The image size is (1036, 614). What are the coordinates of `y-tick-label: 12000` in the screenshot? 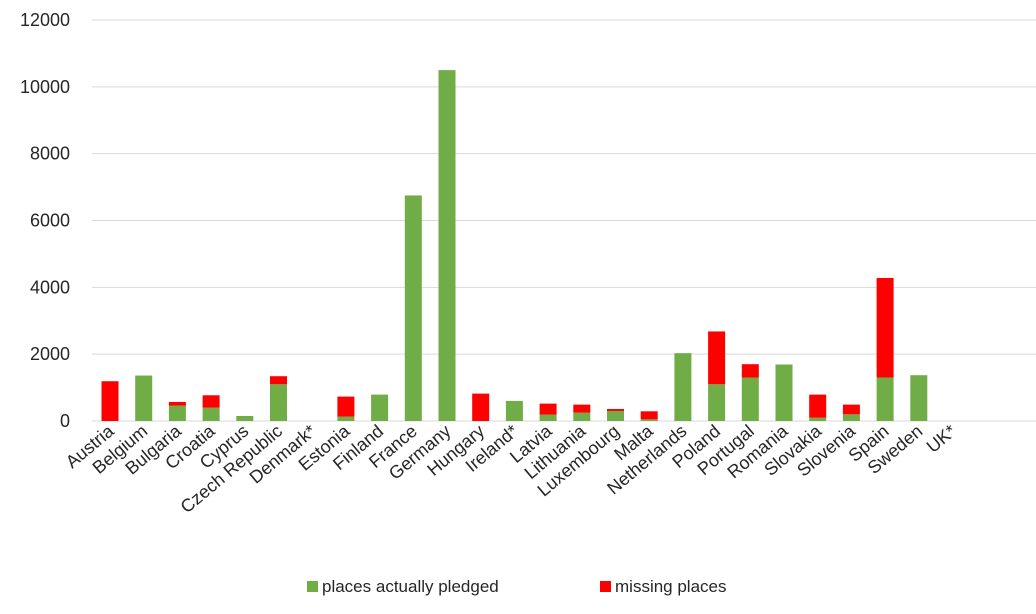 It's located at (45, 20).